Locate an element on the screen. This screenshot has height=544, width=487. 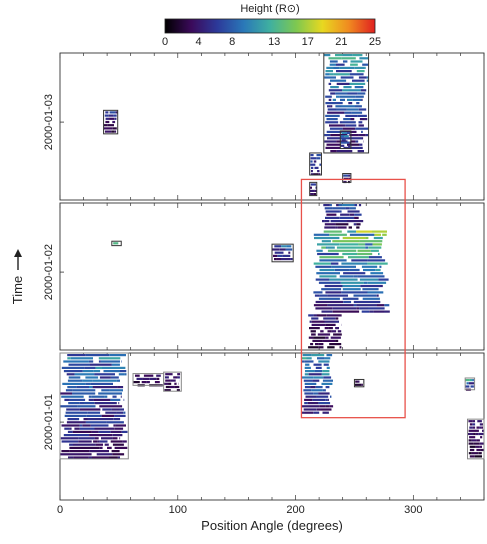
y-tick-label: 2000-01-03 is located at coordinates (49, 122).